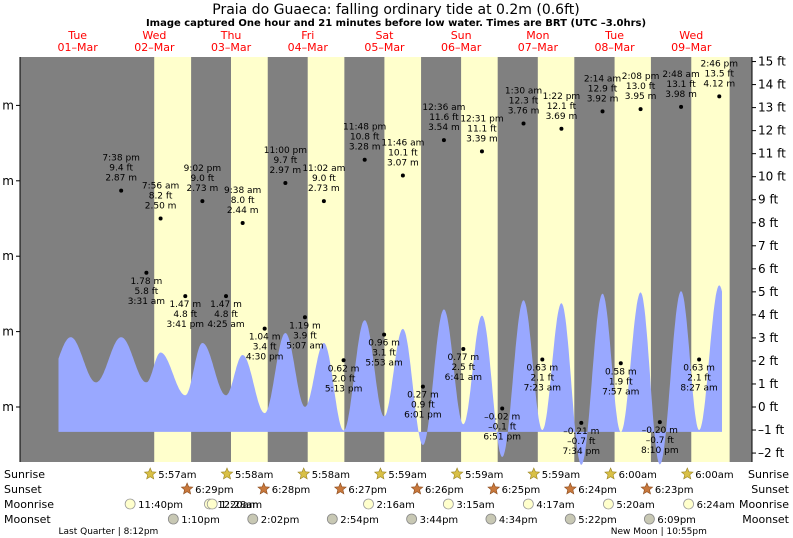  Describe the element at coordinates (681, 95) in the screenshot. I see `tide-label: 3.98 m` at that location.